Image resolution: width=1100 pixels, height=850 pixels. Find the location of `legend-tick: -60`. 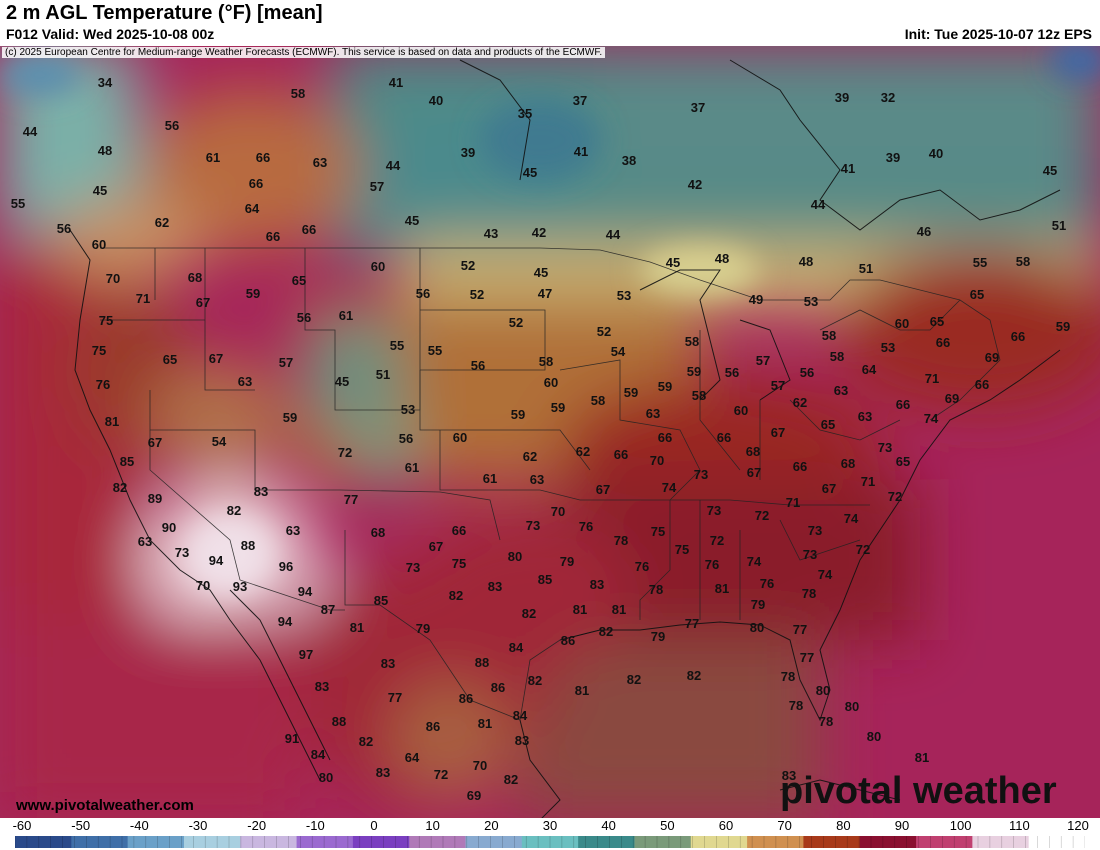

legend-tick: -60 is located at coordinates (22, 825).